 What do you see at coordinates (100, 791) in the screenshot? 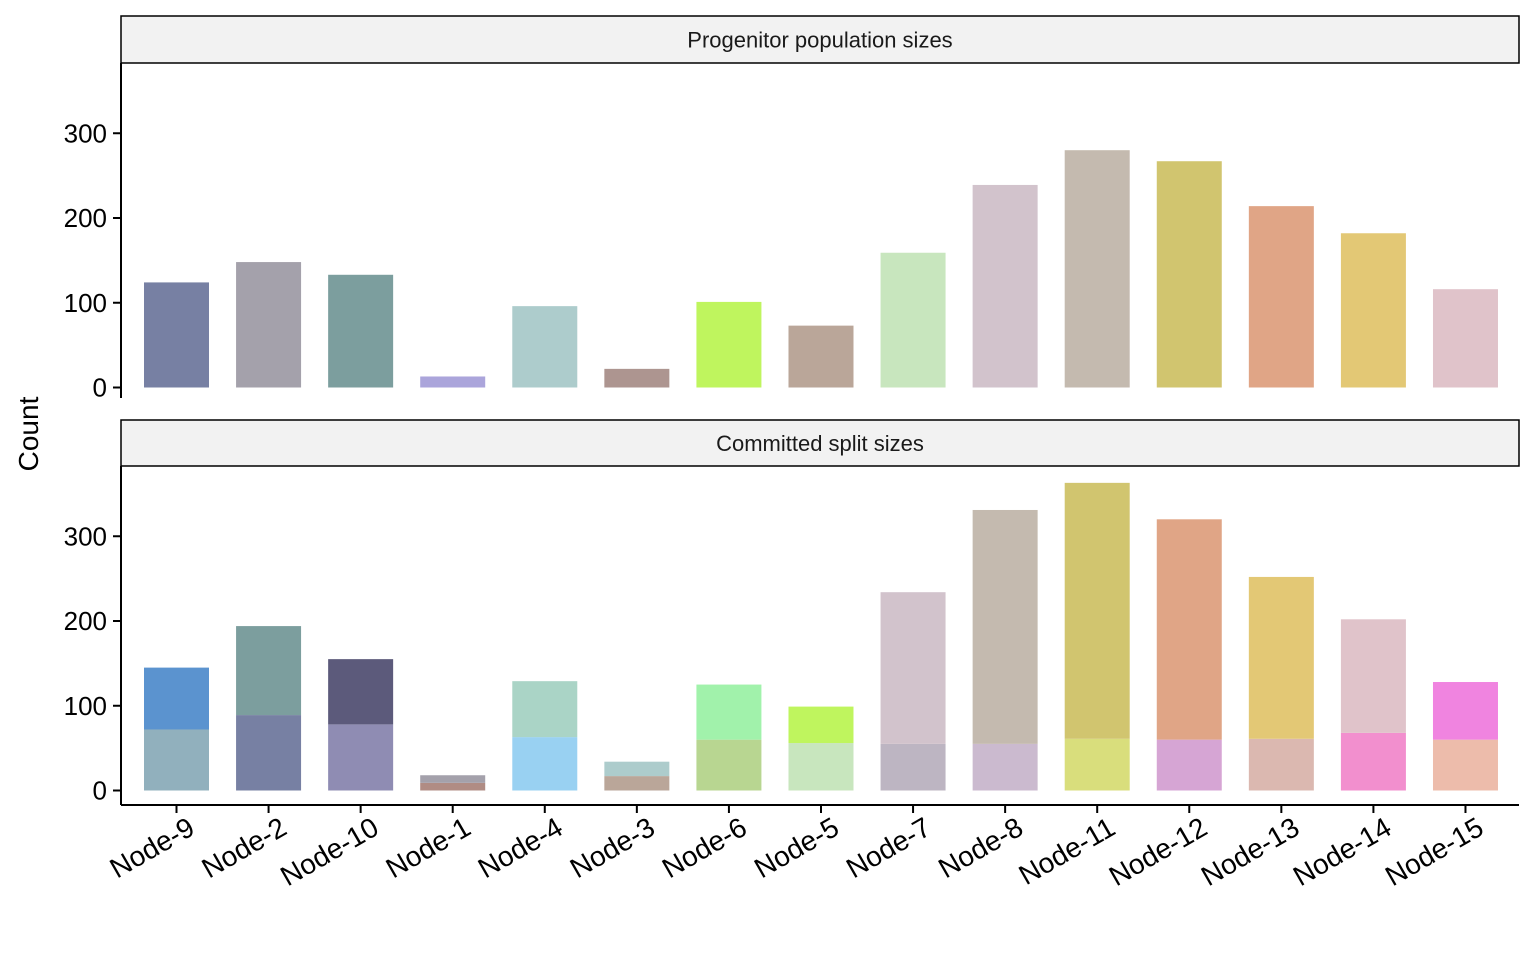
I see `y-tick-label-2-0: 0` at bounding box center [100, 791].